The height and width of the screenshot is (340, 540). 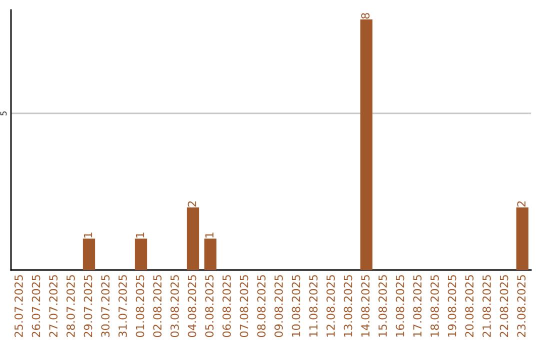 I want to click on x-tick-label: 11.08.2025, so click(x=313, y=306).